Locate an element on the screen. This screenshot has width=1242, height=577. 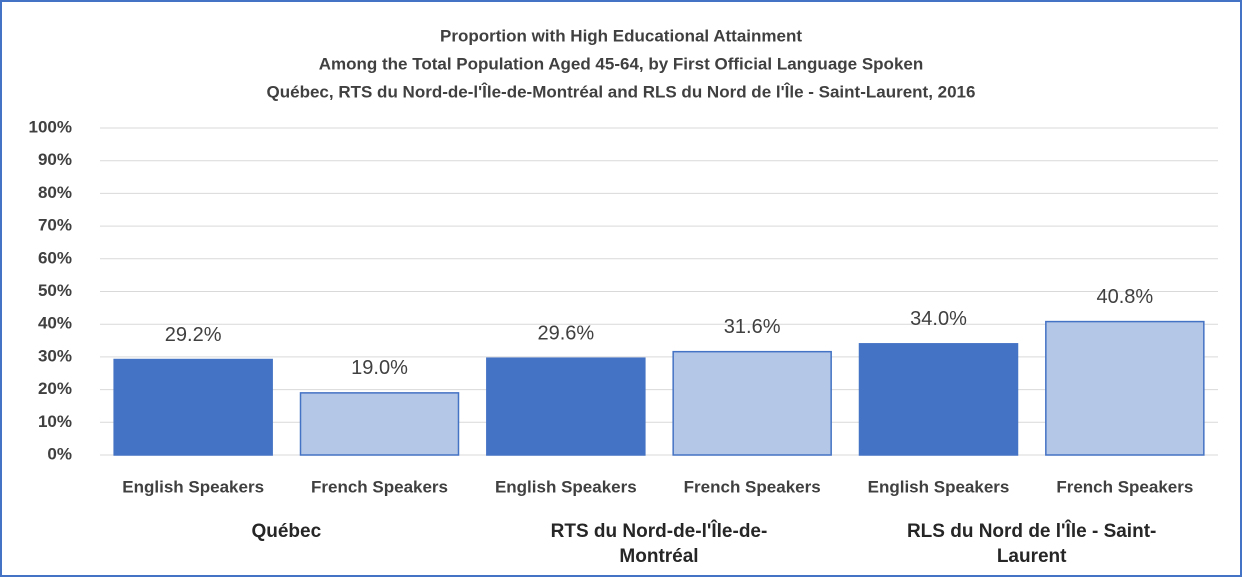
data-label: 29.6% is located at coordinates (565, 333).